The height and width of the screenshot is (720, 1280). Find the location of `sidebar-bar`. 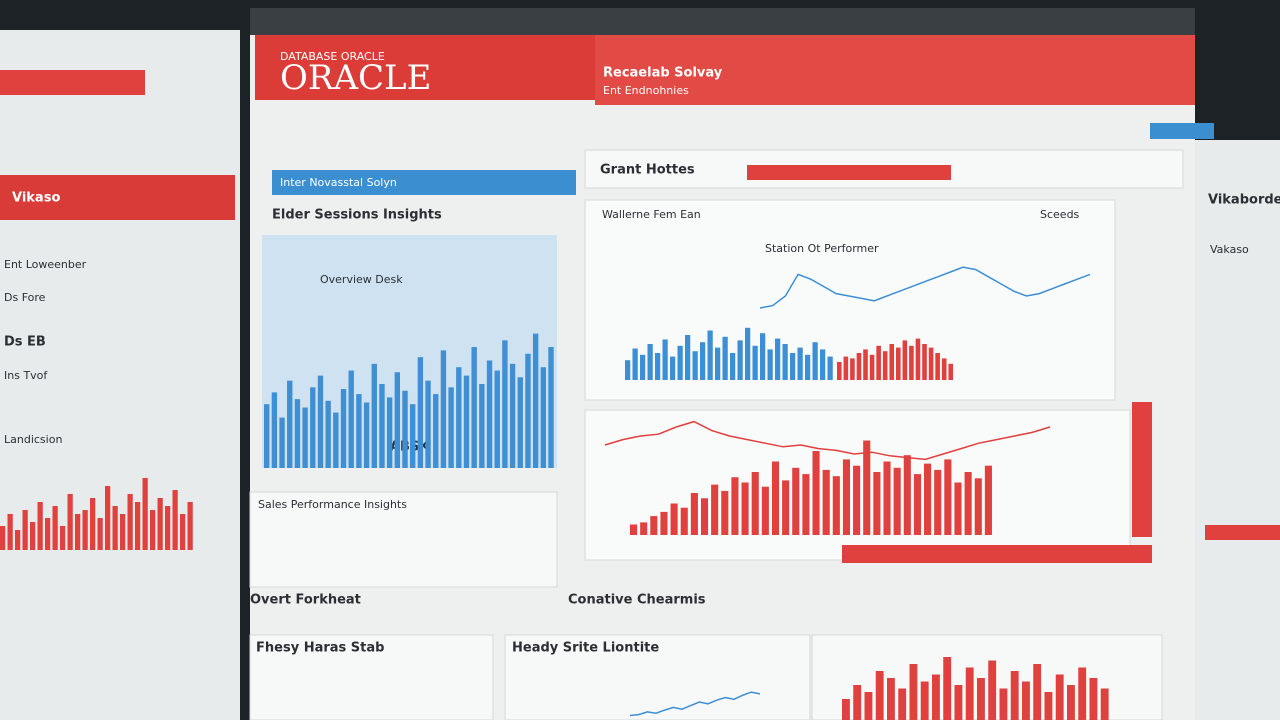

sidebar-bar is located at coordinates (72, 82).